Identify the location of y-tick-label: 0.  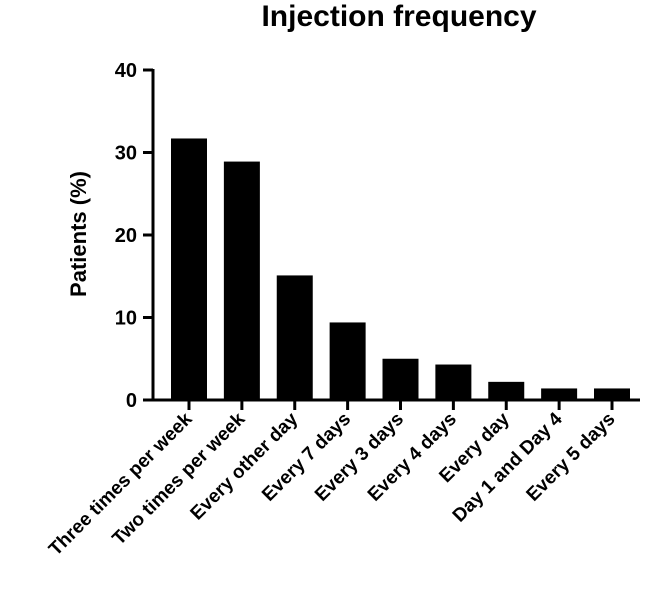
(131, 401).